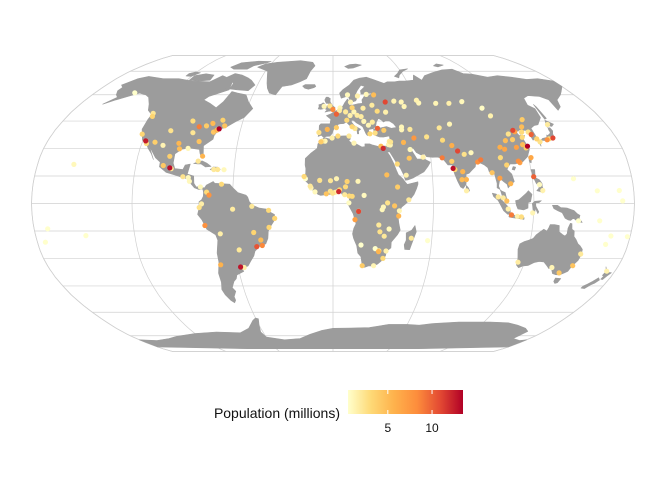 The height and width of the screenshot is (480, 672). What do you see at coordinates (537, 207) in the screenshot?
I see `land-sulawesi` at bounding box center [537, 207].